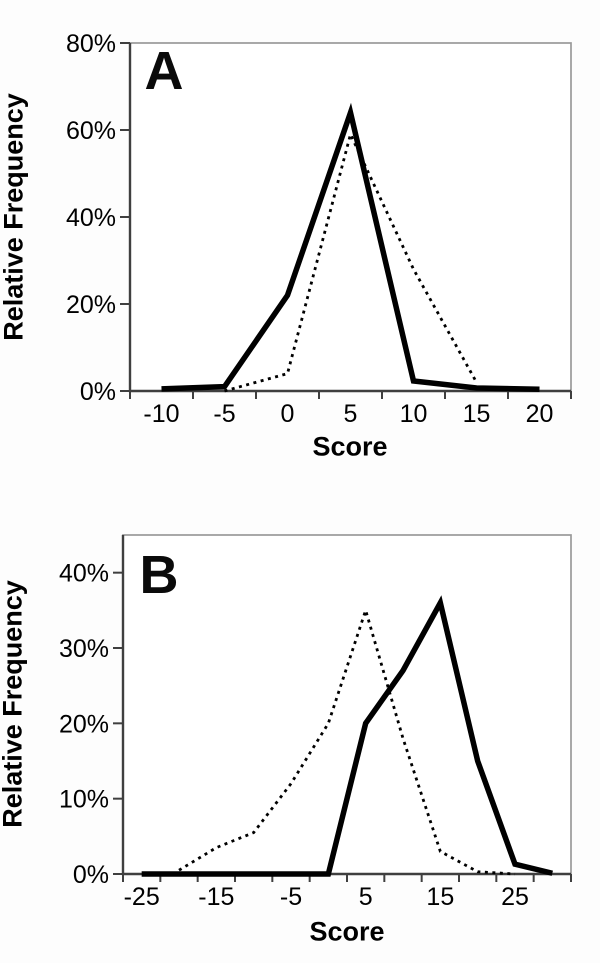  What do you see at coordinates (288, 414) in the screenshot?
I see `x-tick-label: 0` at bounding box center [288, 414].